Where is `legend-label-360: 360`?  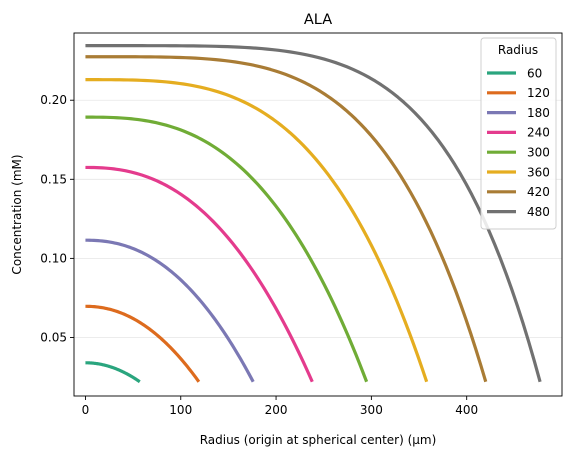
legend-label-360: 360 is located at coordinates (538, 172).